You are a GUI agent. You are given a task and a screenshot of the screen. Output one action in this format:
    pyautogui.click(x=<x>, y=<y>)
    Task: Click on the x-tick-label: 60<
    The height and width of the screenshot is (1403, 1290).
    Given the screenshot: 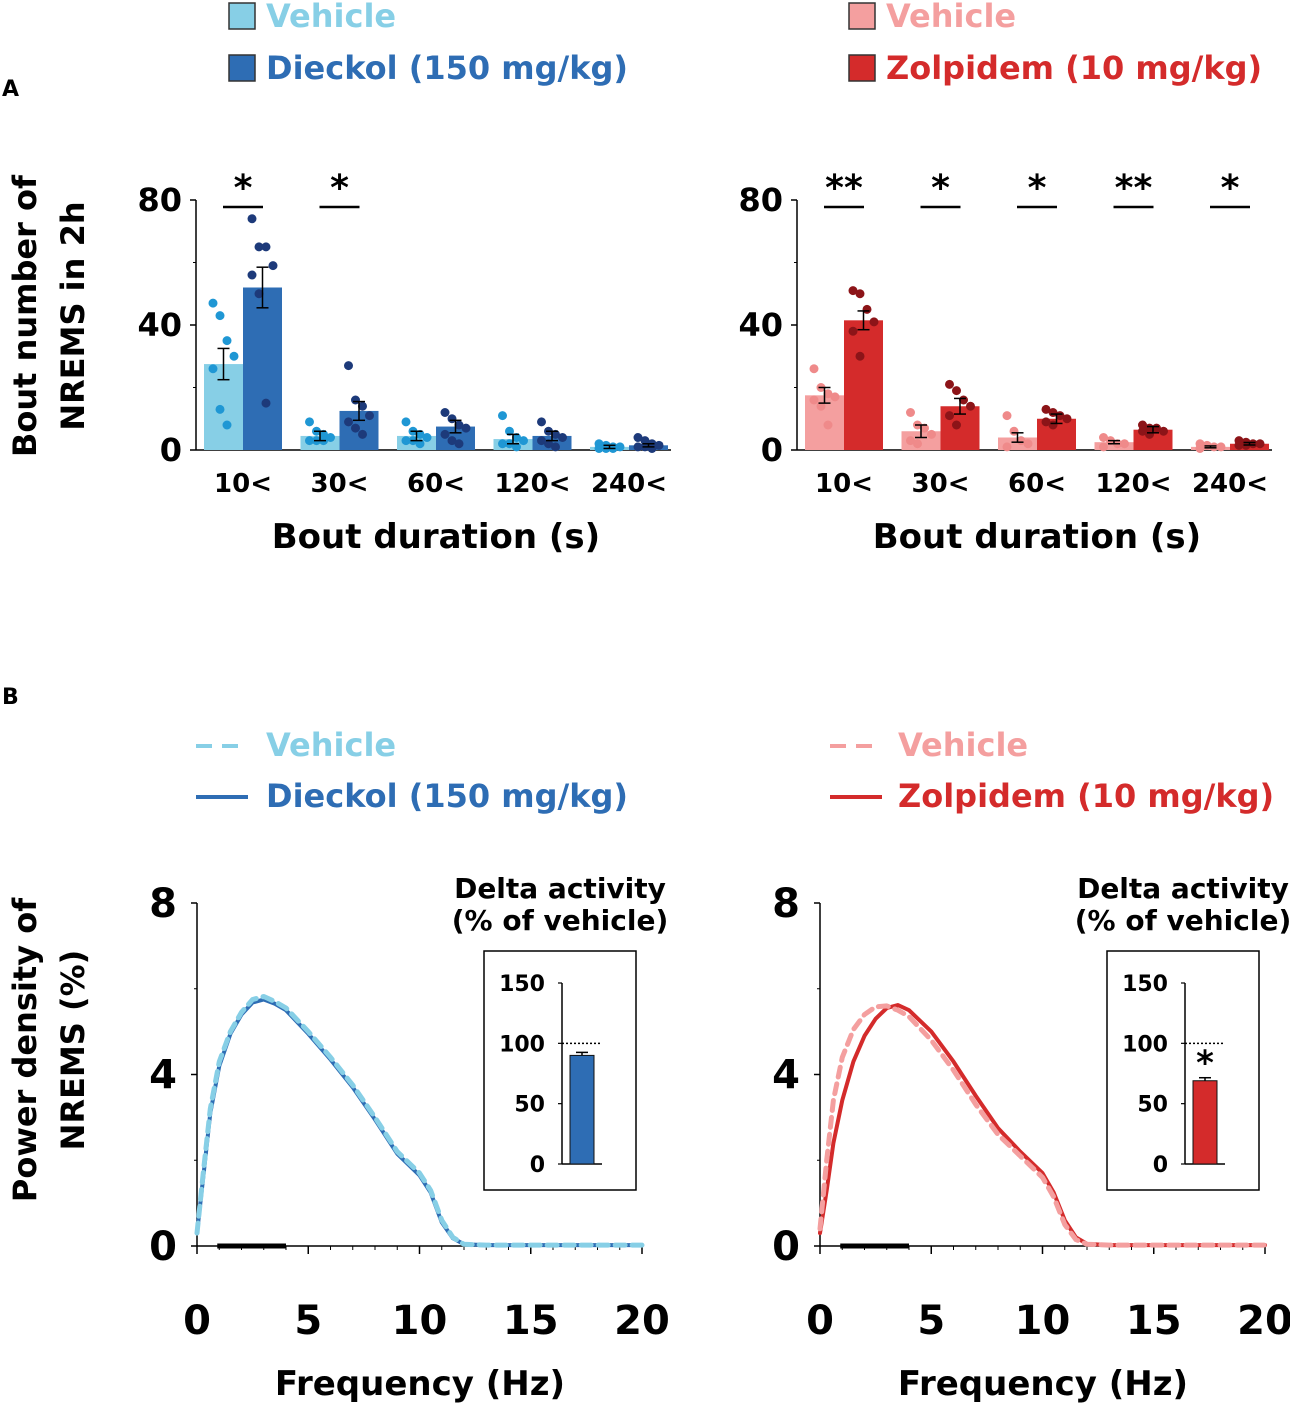 What is the action you would take?
    pyautogui.click(x=436, y=484)
    